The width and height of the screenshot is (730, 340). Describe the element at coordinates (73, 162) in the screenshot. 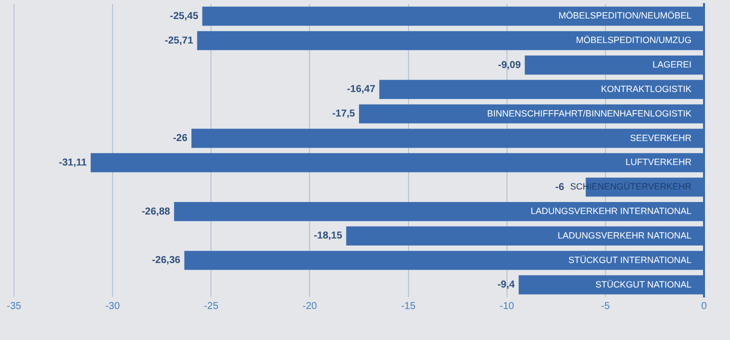

I see `data-label: -31,11` at that location.